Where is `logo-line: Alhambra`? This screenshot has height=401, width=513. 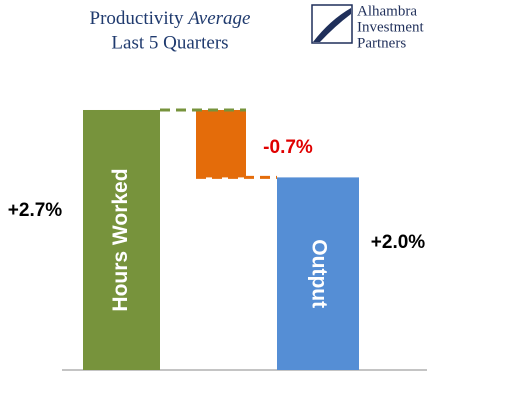 logo-line: Alhambra is located at coordinates (387, 11).